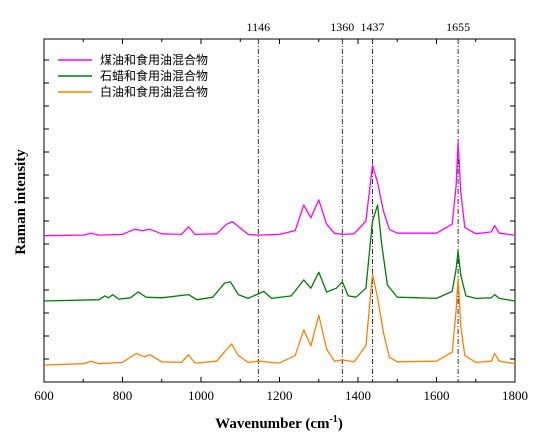 Image resolution: width=560 pixels, height=446 pixels. Describe the element at coordinates (373, 27) in the screenshot. I see `reference-label-1437: 1437` at that location.